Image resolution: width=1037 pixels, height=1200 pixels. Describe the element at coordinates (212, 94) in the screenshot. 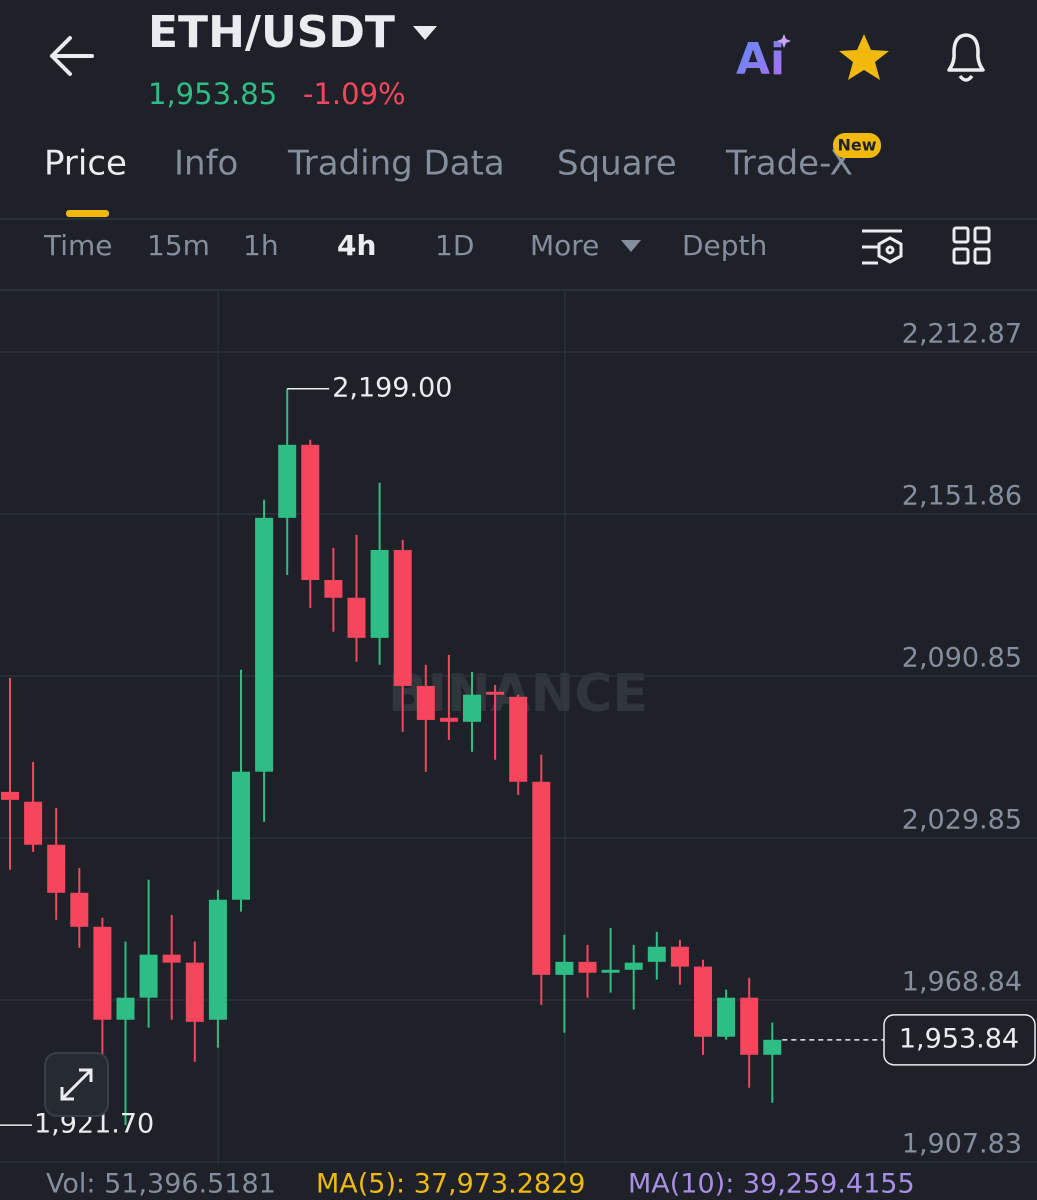

I see `price: 1,953.85` at that location.